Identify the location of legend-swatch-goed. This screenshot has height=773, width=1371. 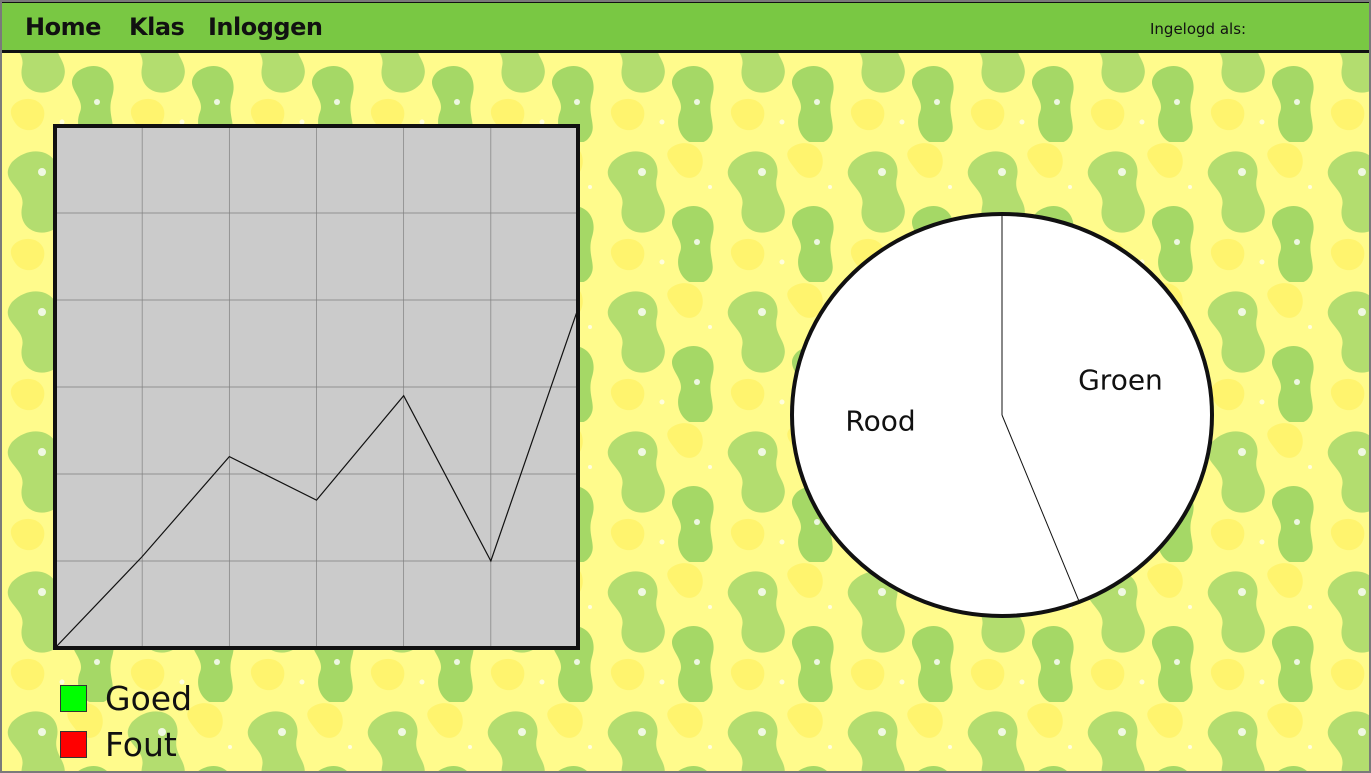
(73, 698).